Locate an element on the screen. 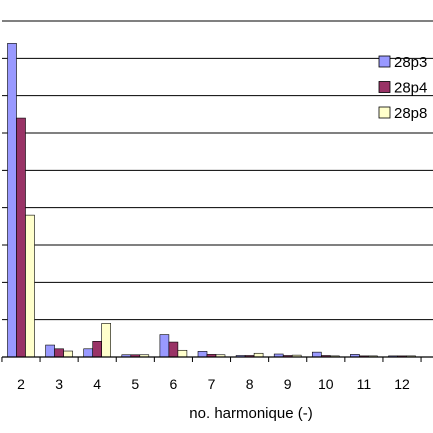  x-tick-label: 6 is located at coordinates (174, 384).